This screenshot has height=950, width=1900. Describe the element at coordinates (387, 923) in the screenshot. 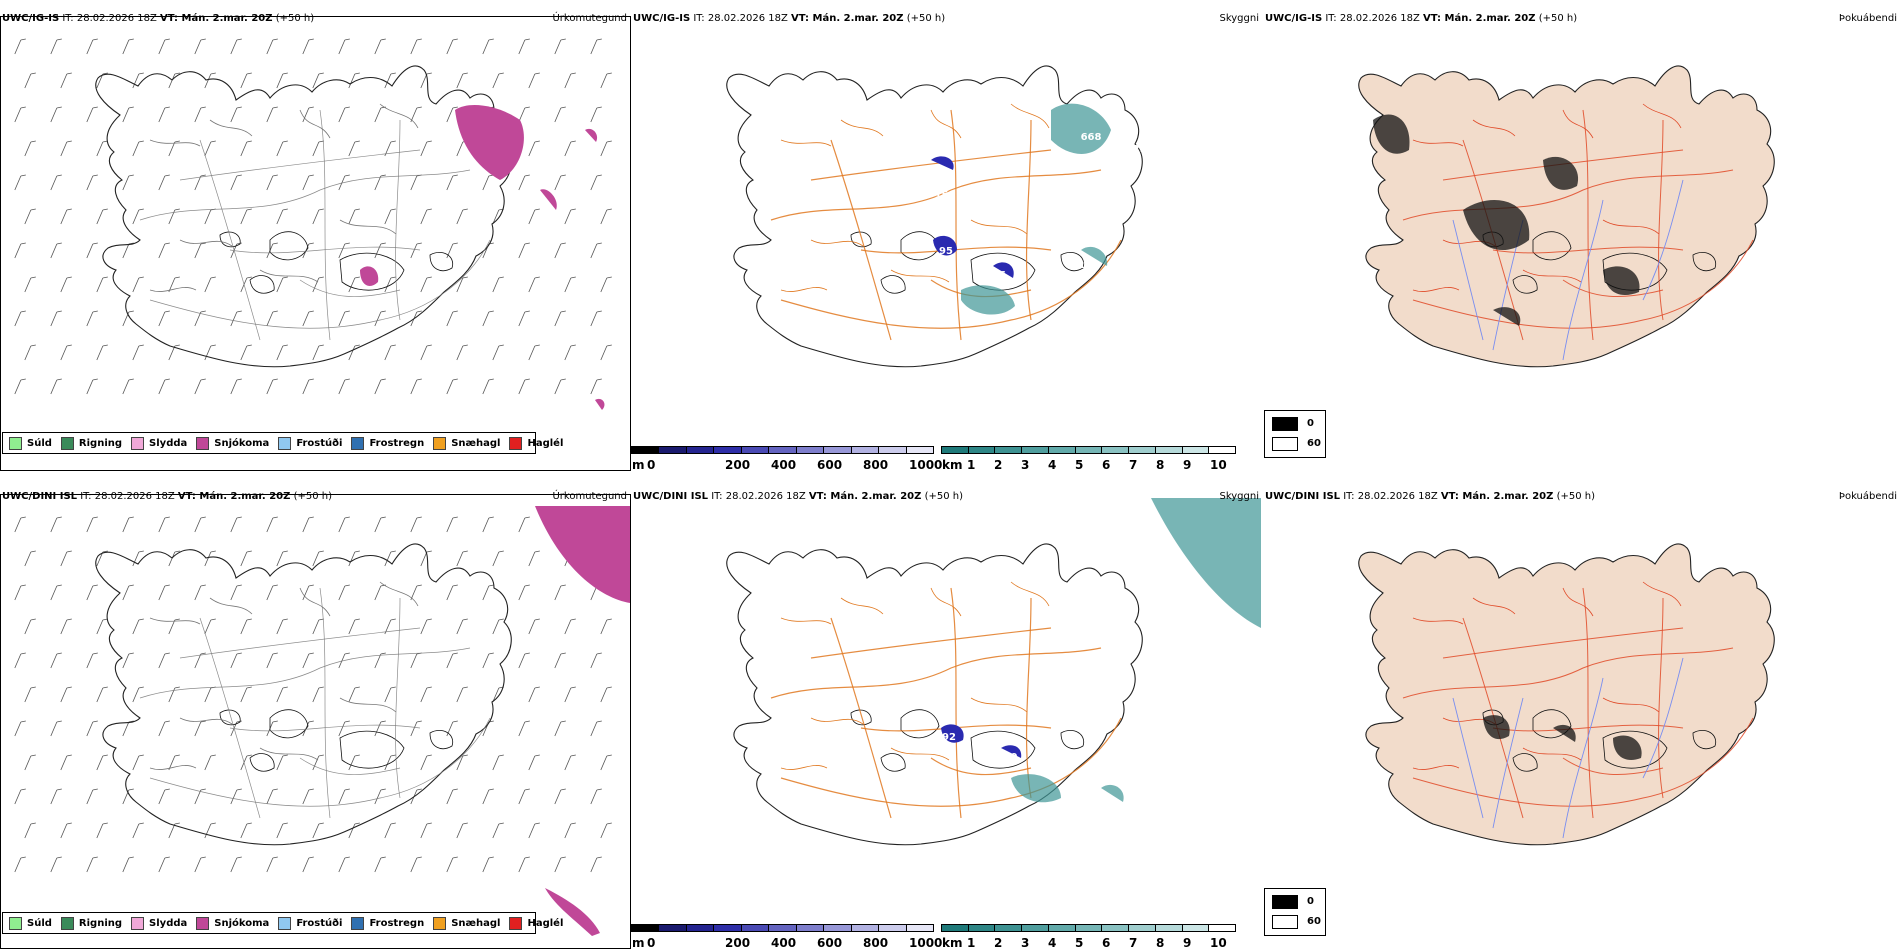

I see `legend-item: Frostregn` at that location.